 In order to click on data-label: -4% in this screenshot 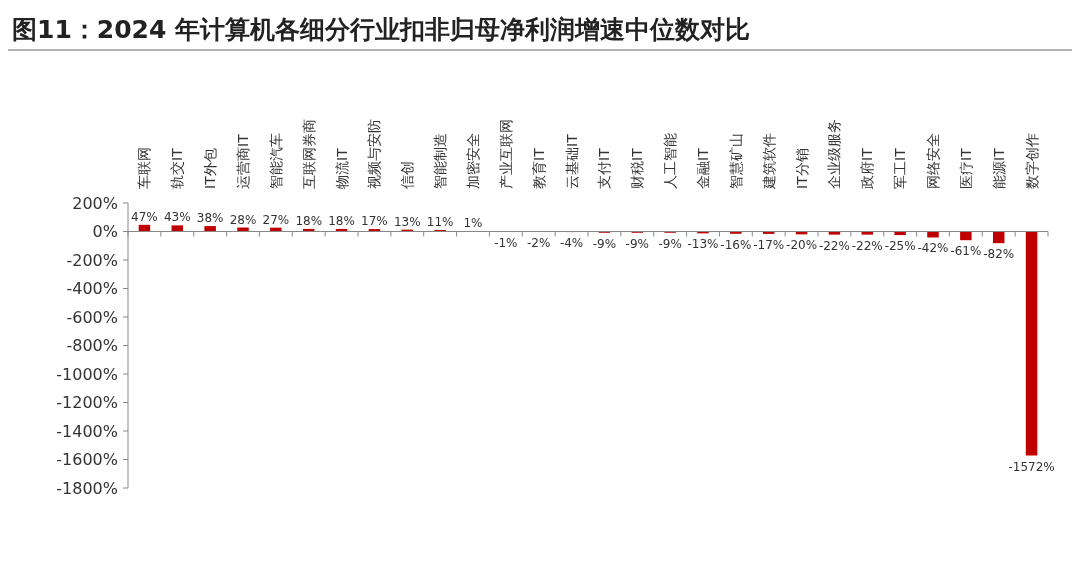, I will do `click(571, 243)`.